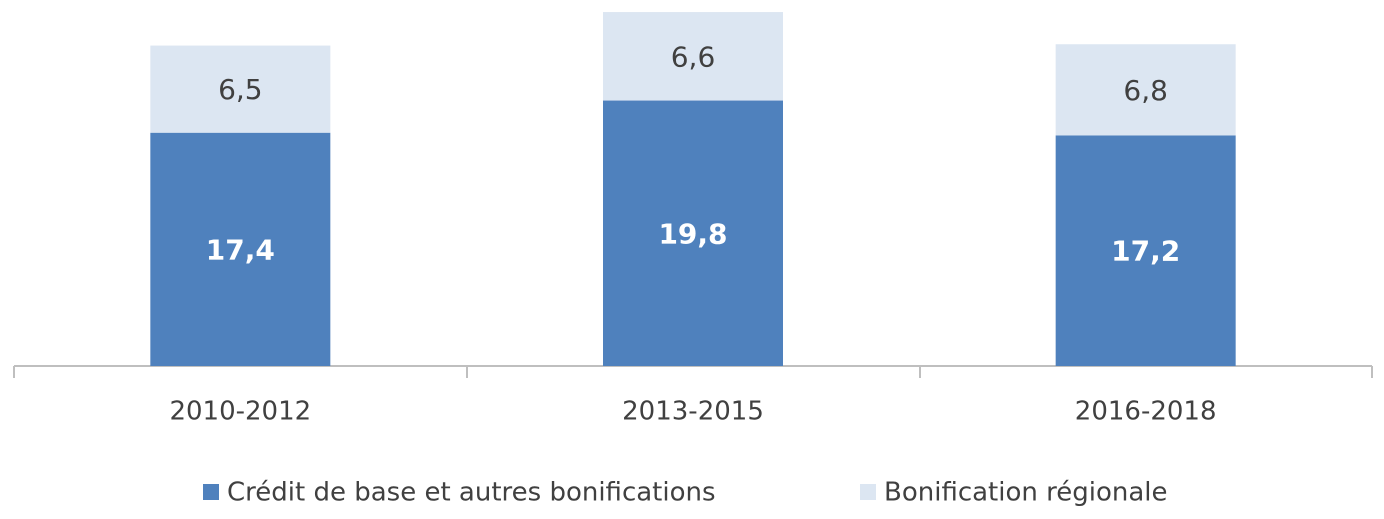 The height and width of the screenshot is (519, 1384). Describe the element at coordinates (240, 412) in the screenshot. I see `x-tick-label: 2010-2012` at that location.